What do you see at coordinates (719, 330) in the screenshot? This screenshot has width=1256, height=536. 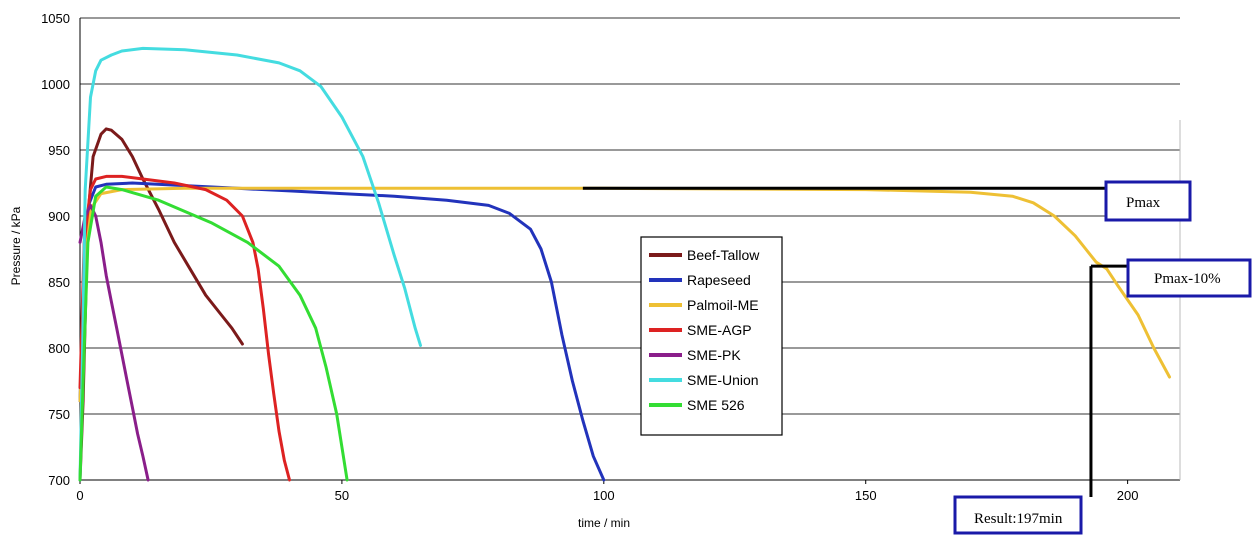 I see `legend-label: SME-AGP` at bounding box center [719, 330].